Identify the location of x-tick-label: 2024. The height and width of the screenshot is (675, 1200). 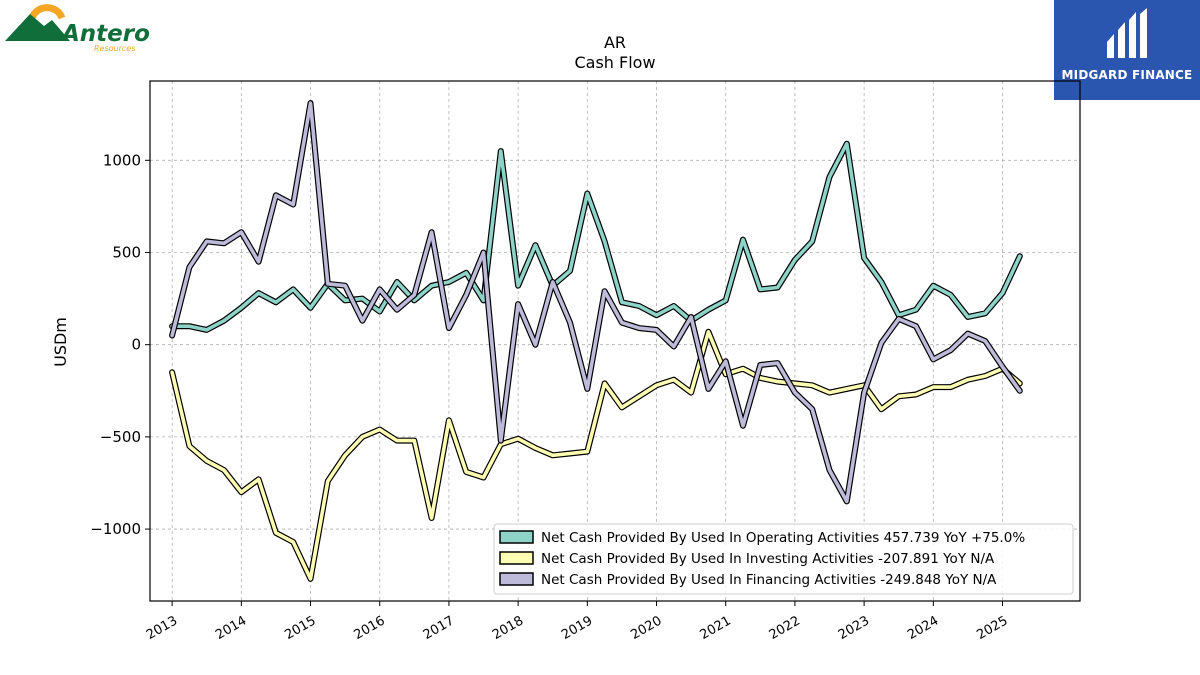
(923, 628).